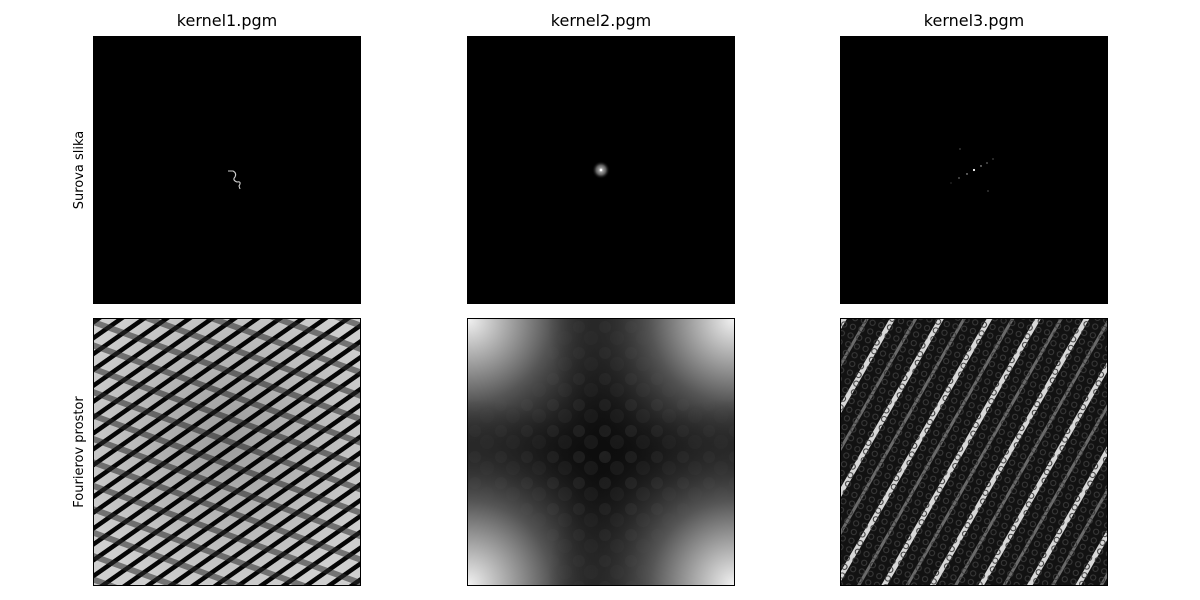 The height and width of the screenshot is (600, 1200). Describe the element at coordinates (227, 20) in the screenshot. I see `column-title-kernel1: kernel1.pgm` at that location.